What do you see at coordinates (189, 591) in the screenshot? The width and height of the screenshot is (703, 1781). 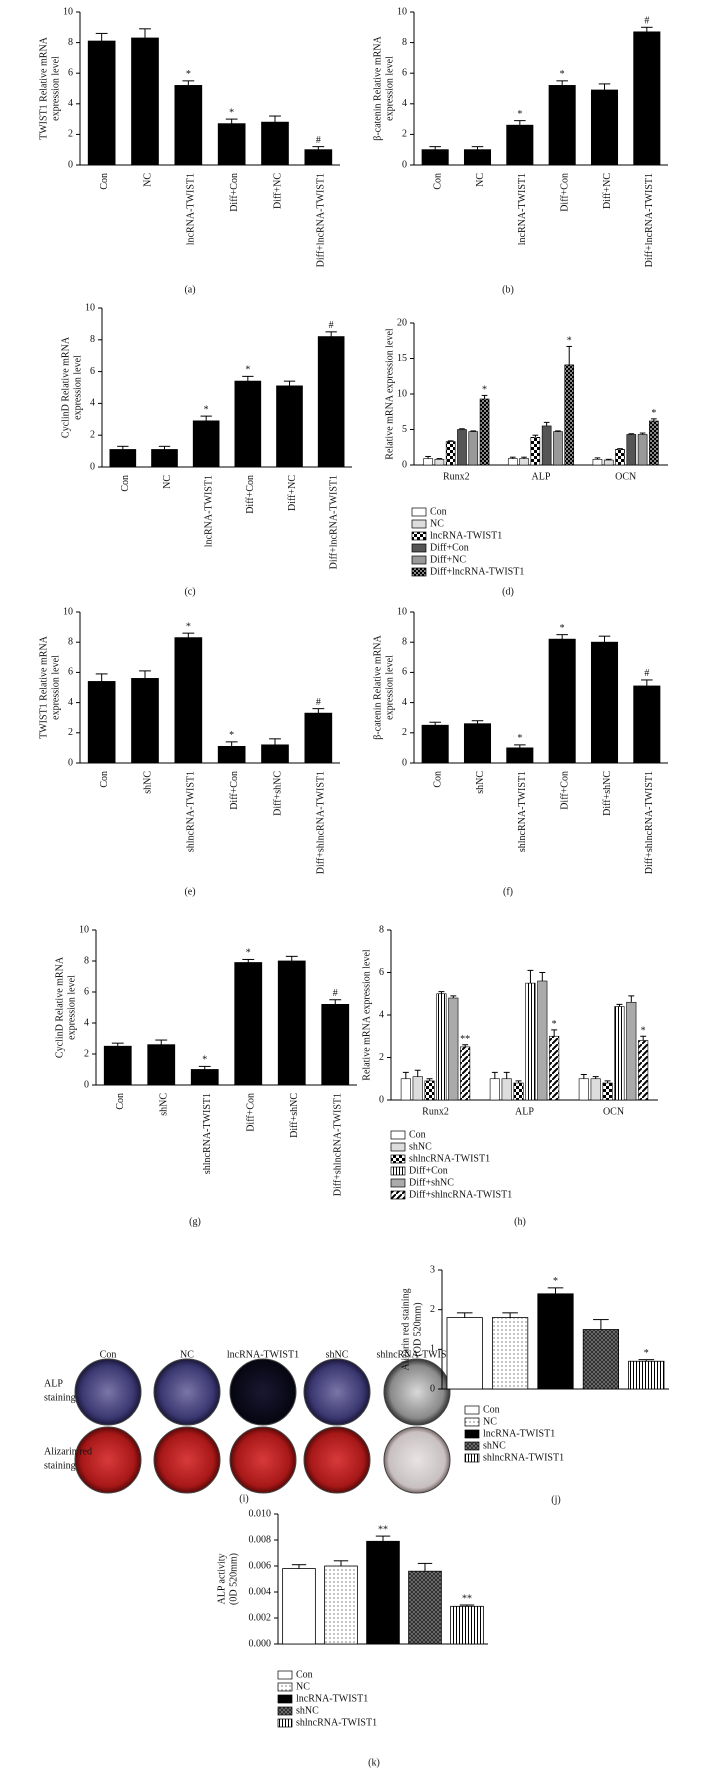 I see `panel-label: (c)` at bounding box center [189, 591].